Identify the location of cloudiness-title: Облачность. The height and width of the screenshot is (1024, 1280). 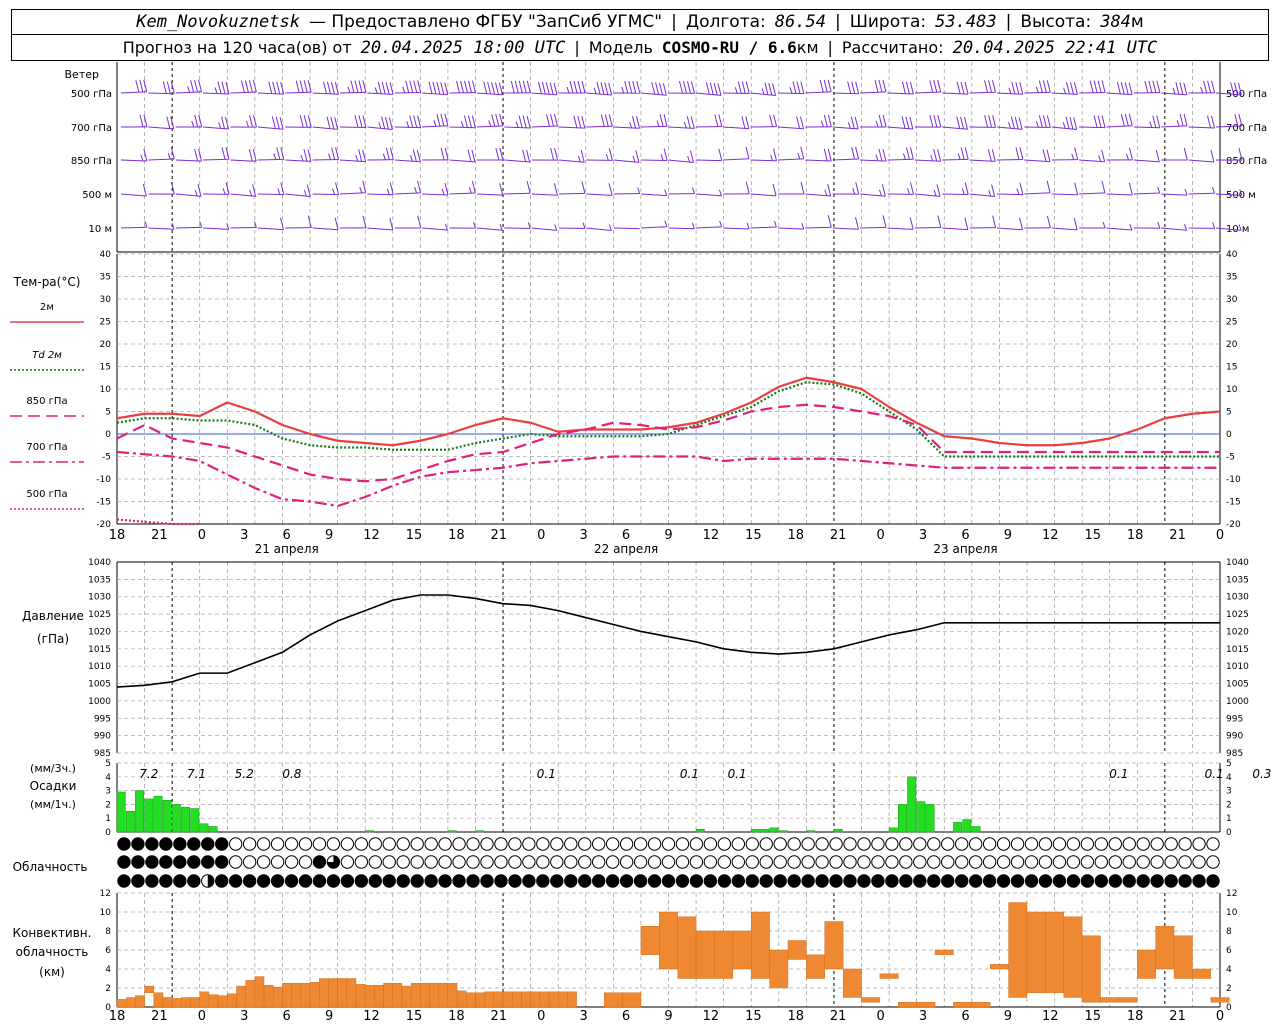
(50, 867).